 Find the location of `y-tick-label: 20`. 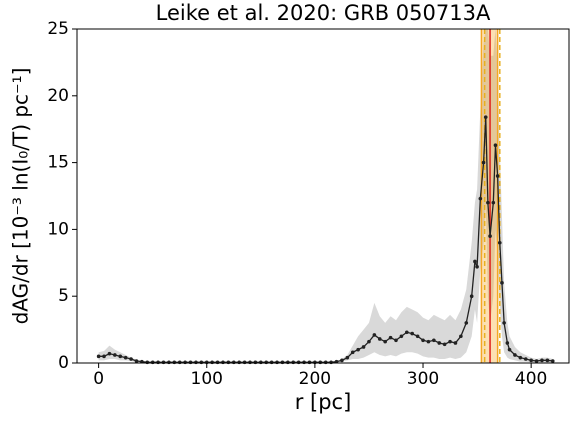

y-tick-label: 20 is located at coordinates (58, 96).